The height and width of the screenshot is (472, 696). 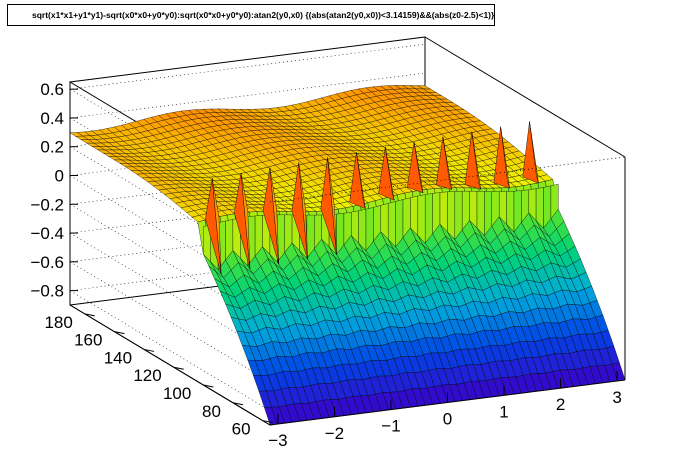 I want to click on y-tick-label: 180, so click(x=58, y=322).